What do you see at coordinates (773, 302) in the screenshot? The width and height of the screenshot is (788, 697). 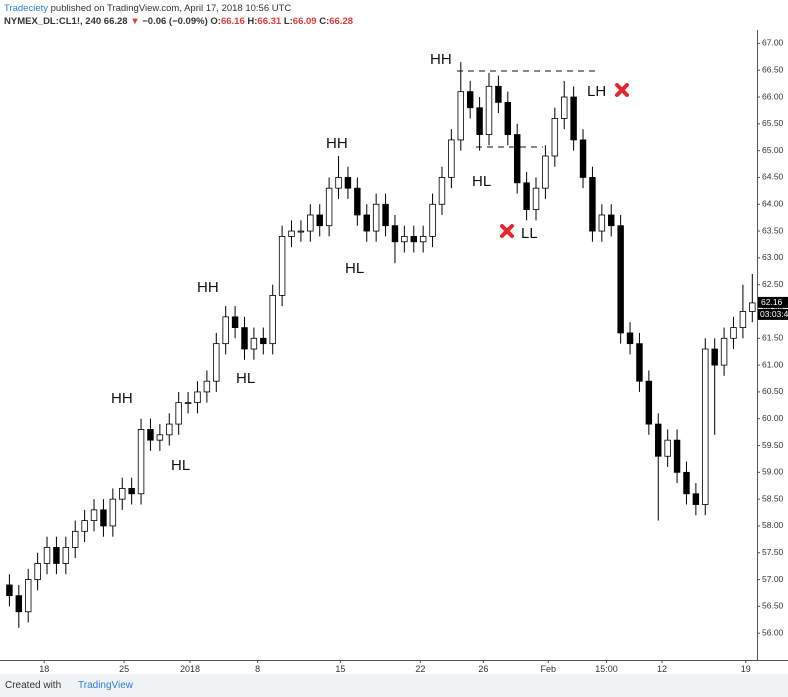 I see `last-price-badge` at bounding box center [773, 302].